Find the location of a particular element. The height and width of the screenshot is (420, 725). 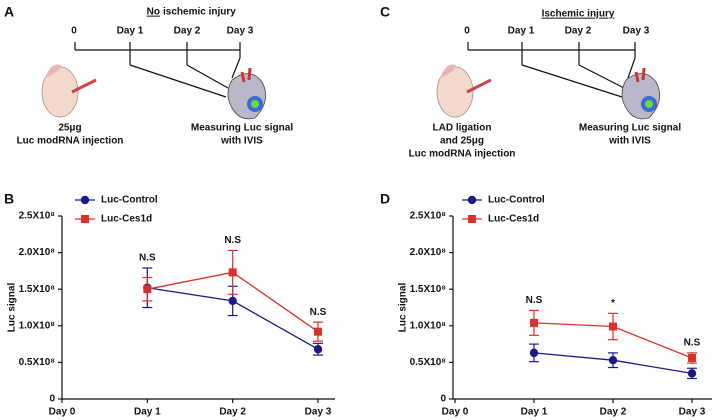

panel-letter: C is located at coordinates (385, 12).